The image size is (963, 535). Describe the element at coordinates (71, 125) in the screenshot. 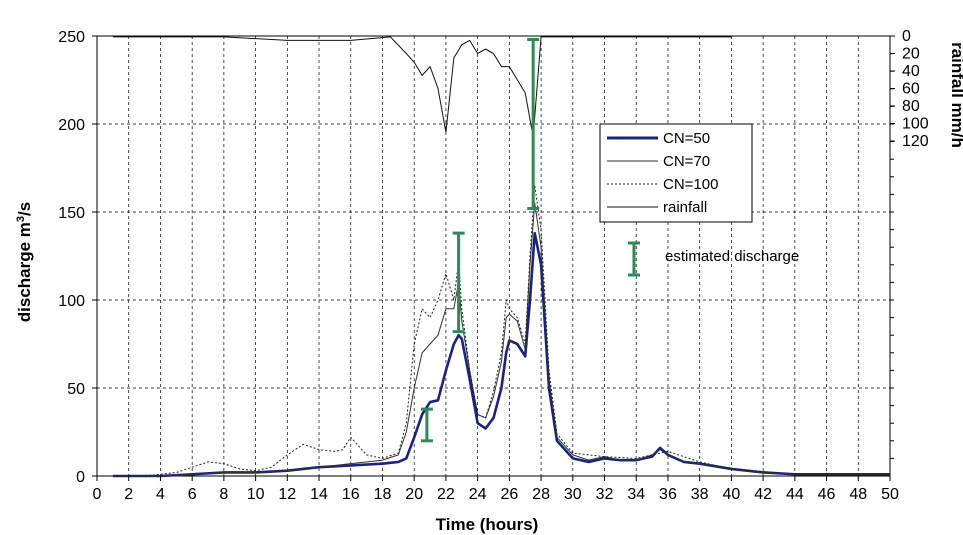

I see `y-tick-label: 200` at that location.